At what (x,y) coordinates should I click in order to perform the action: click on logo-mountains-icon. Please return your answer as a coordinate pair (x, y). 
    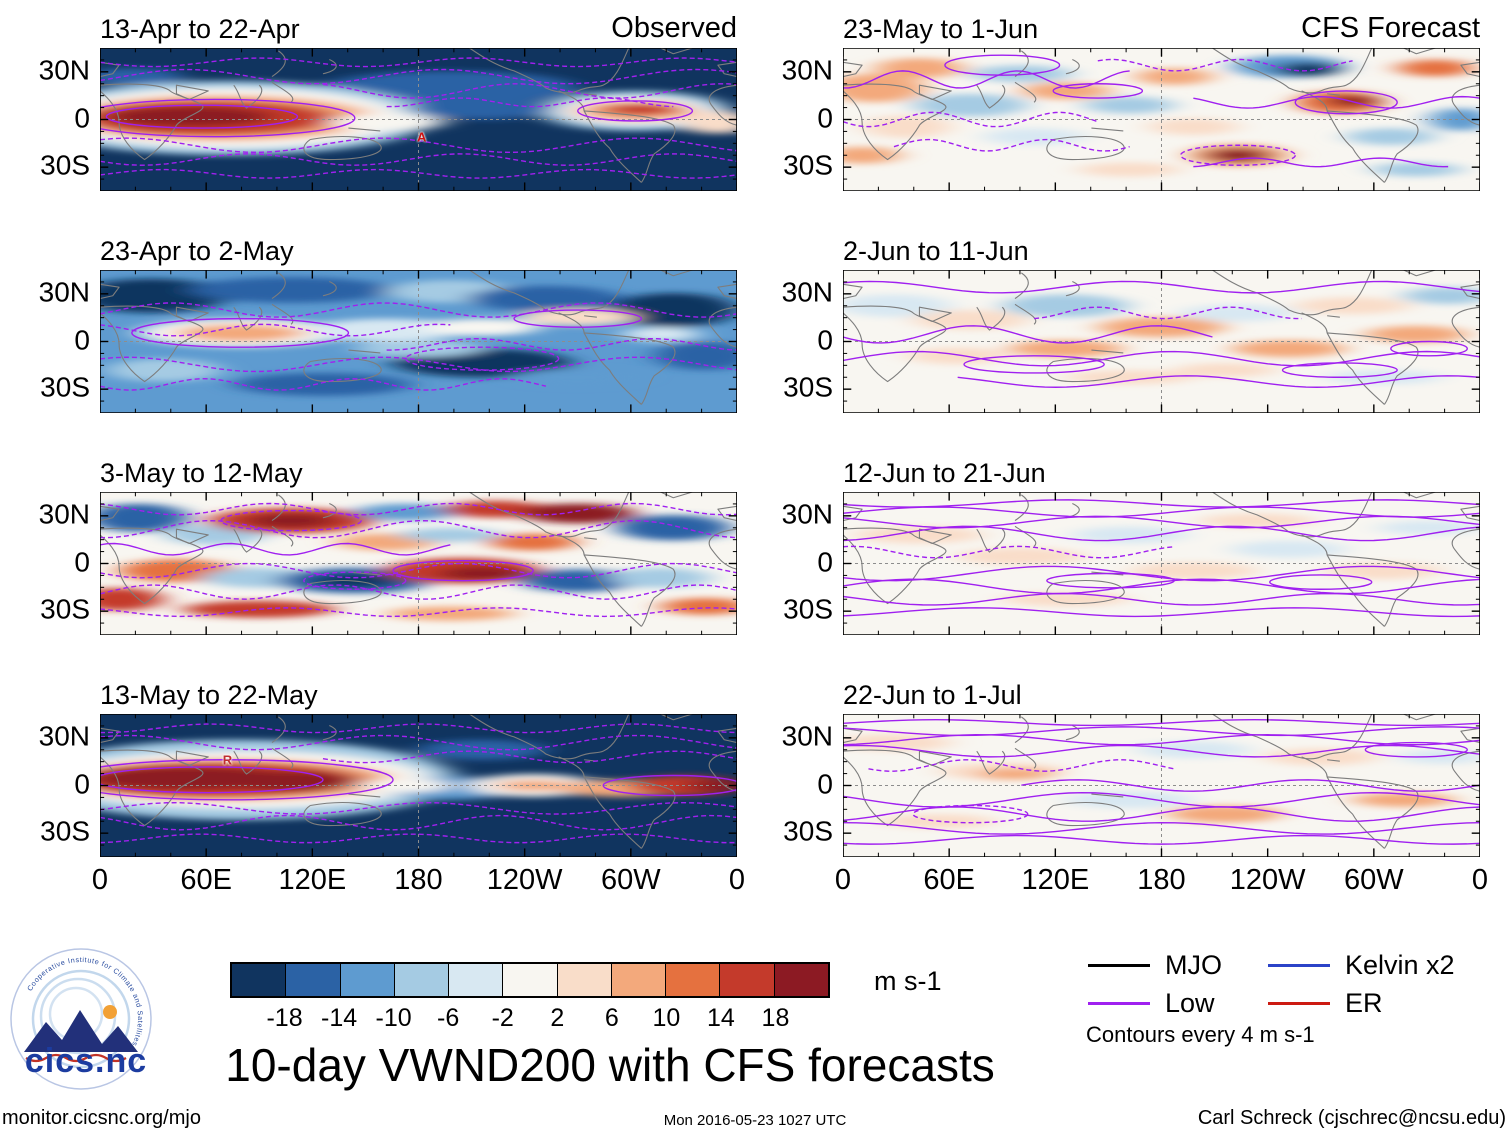
    Looking at the image, I should click on (81, 1031).